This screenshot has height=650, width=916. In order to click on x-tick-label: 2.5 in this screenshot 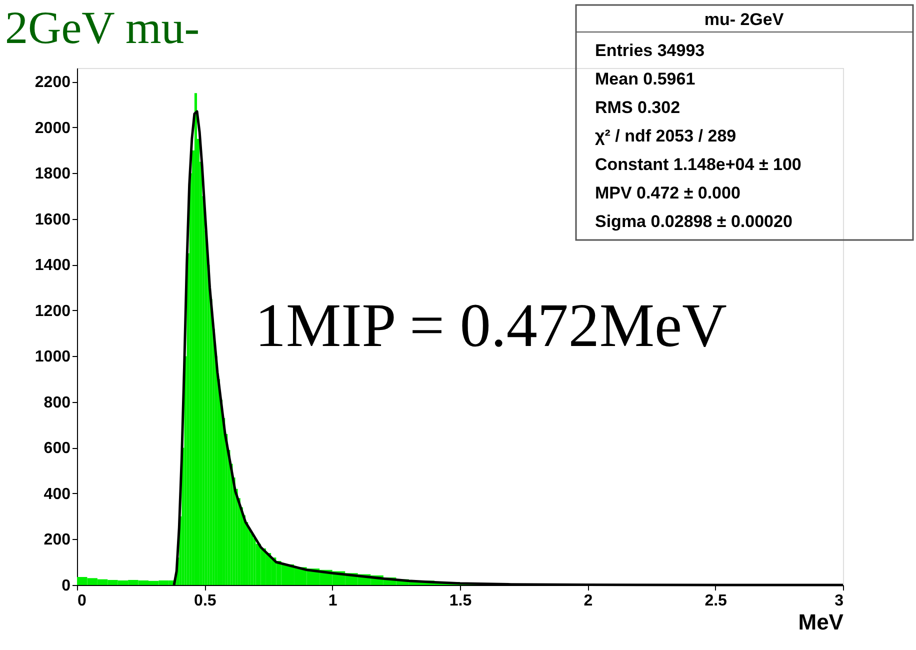, I will do `click(716, 601)`.